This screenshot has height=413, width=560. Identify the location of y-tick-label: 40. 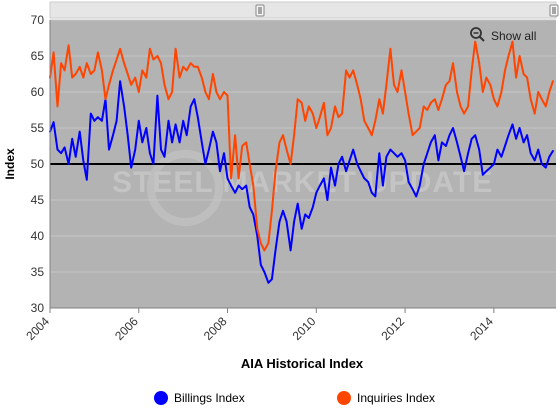
(38, 236).